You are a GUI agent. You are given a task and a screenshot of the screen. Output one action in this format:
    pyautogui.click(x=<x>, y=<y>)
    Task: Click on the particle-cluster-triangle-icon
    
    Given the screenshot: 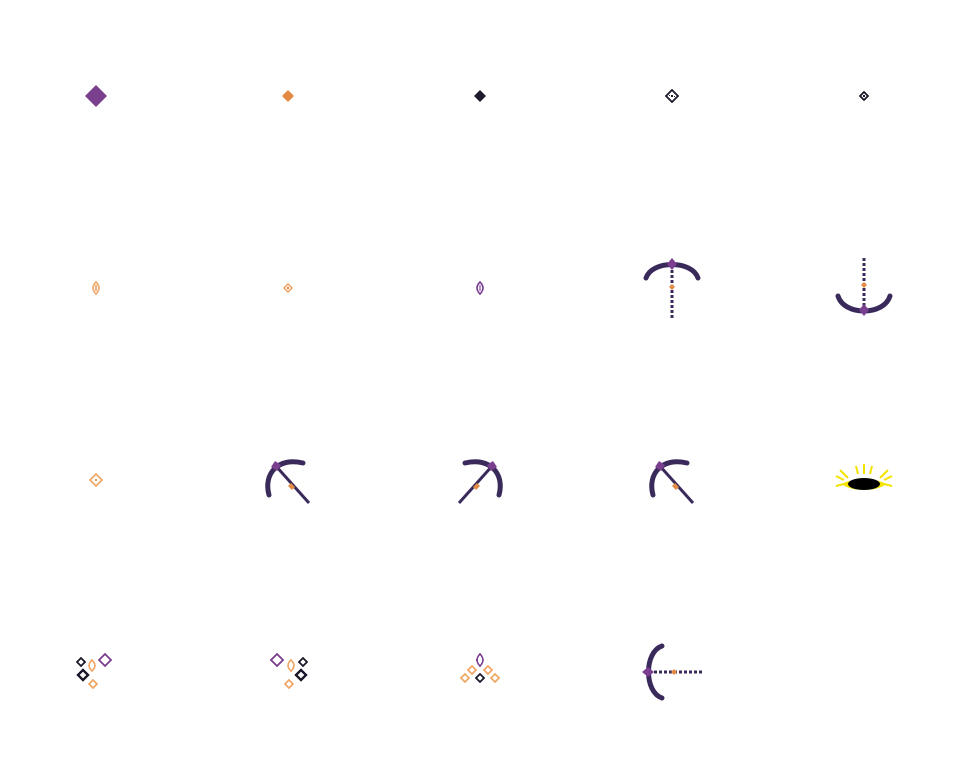 What is the action you would take?
    pyautogui.click(x=480, y=668)
    